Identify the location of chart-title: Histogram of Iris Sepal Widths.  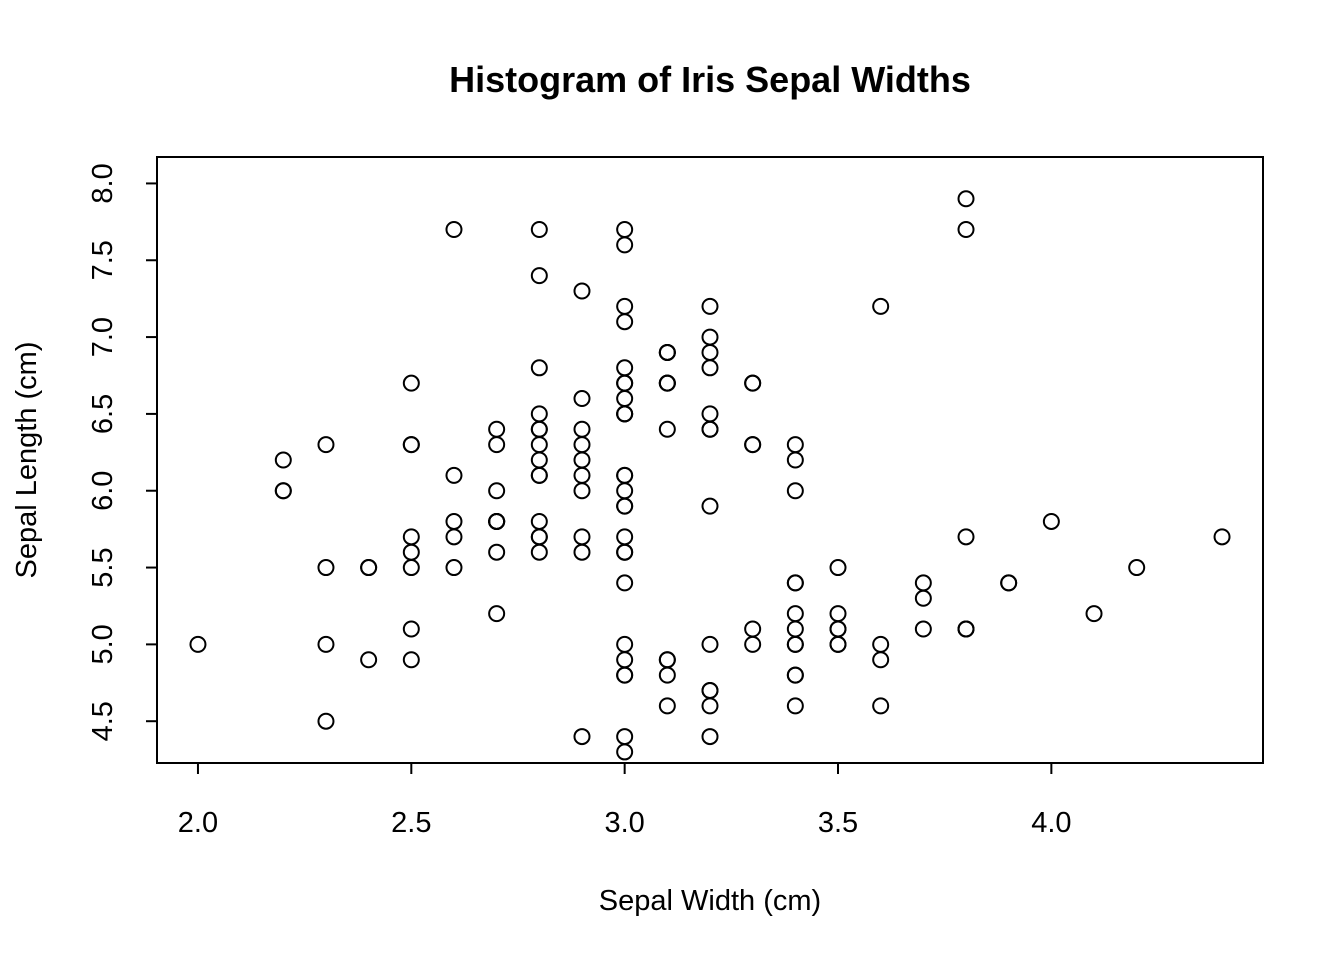
(710, 79).